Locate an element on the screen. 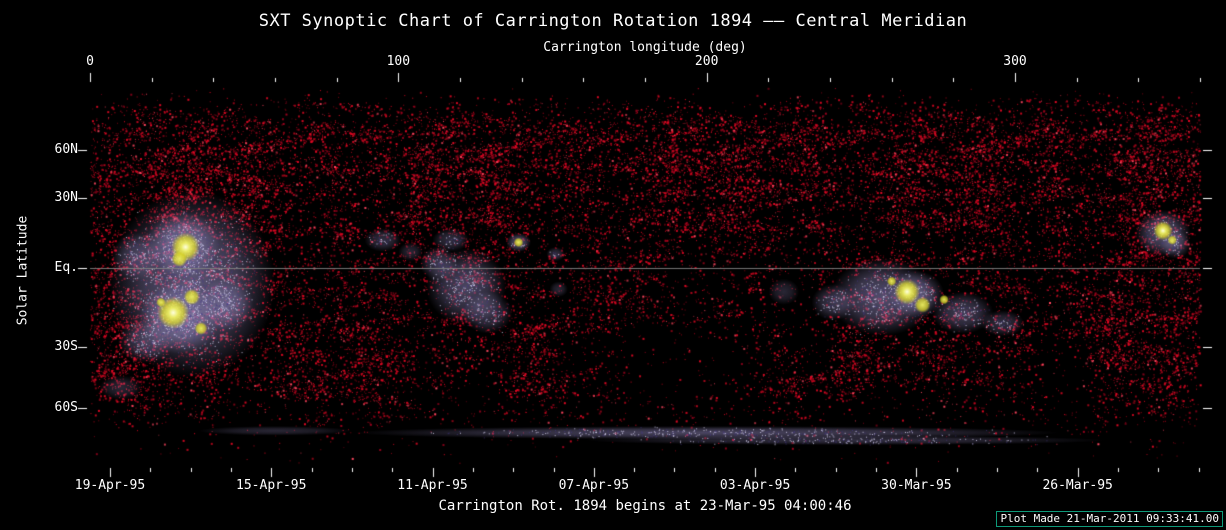 The height and width of the screenshot is (530, 1226). x-axis-title: Carrington longitude (deg) is located at coordinates (645, 47).